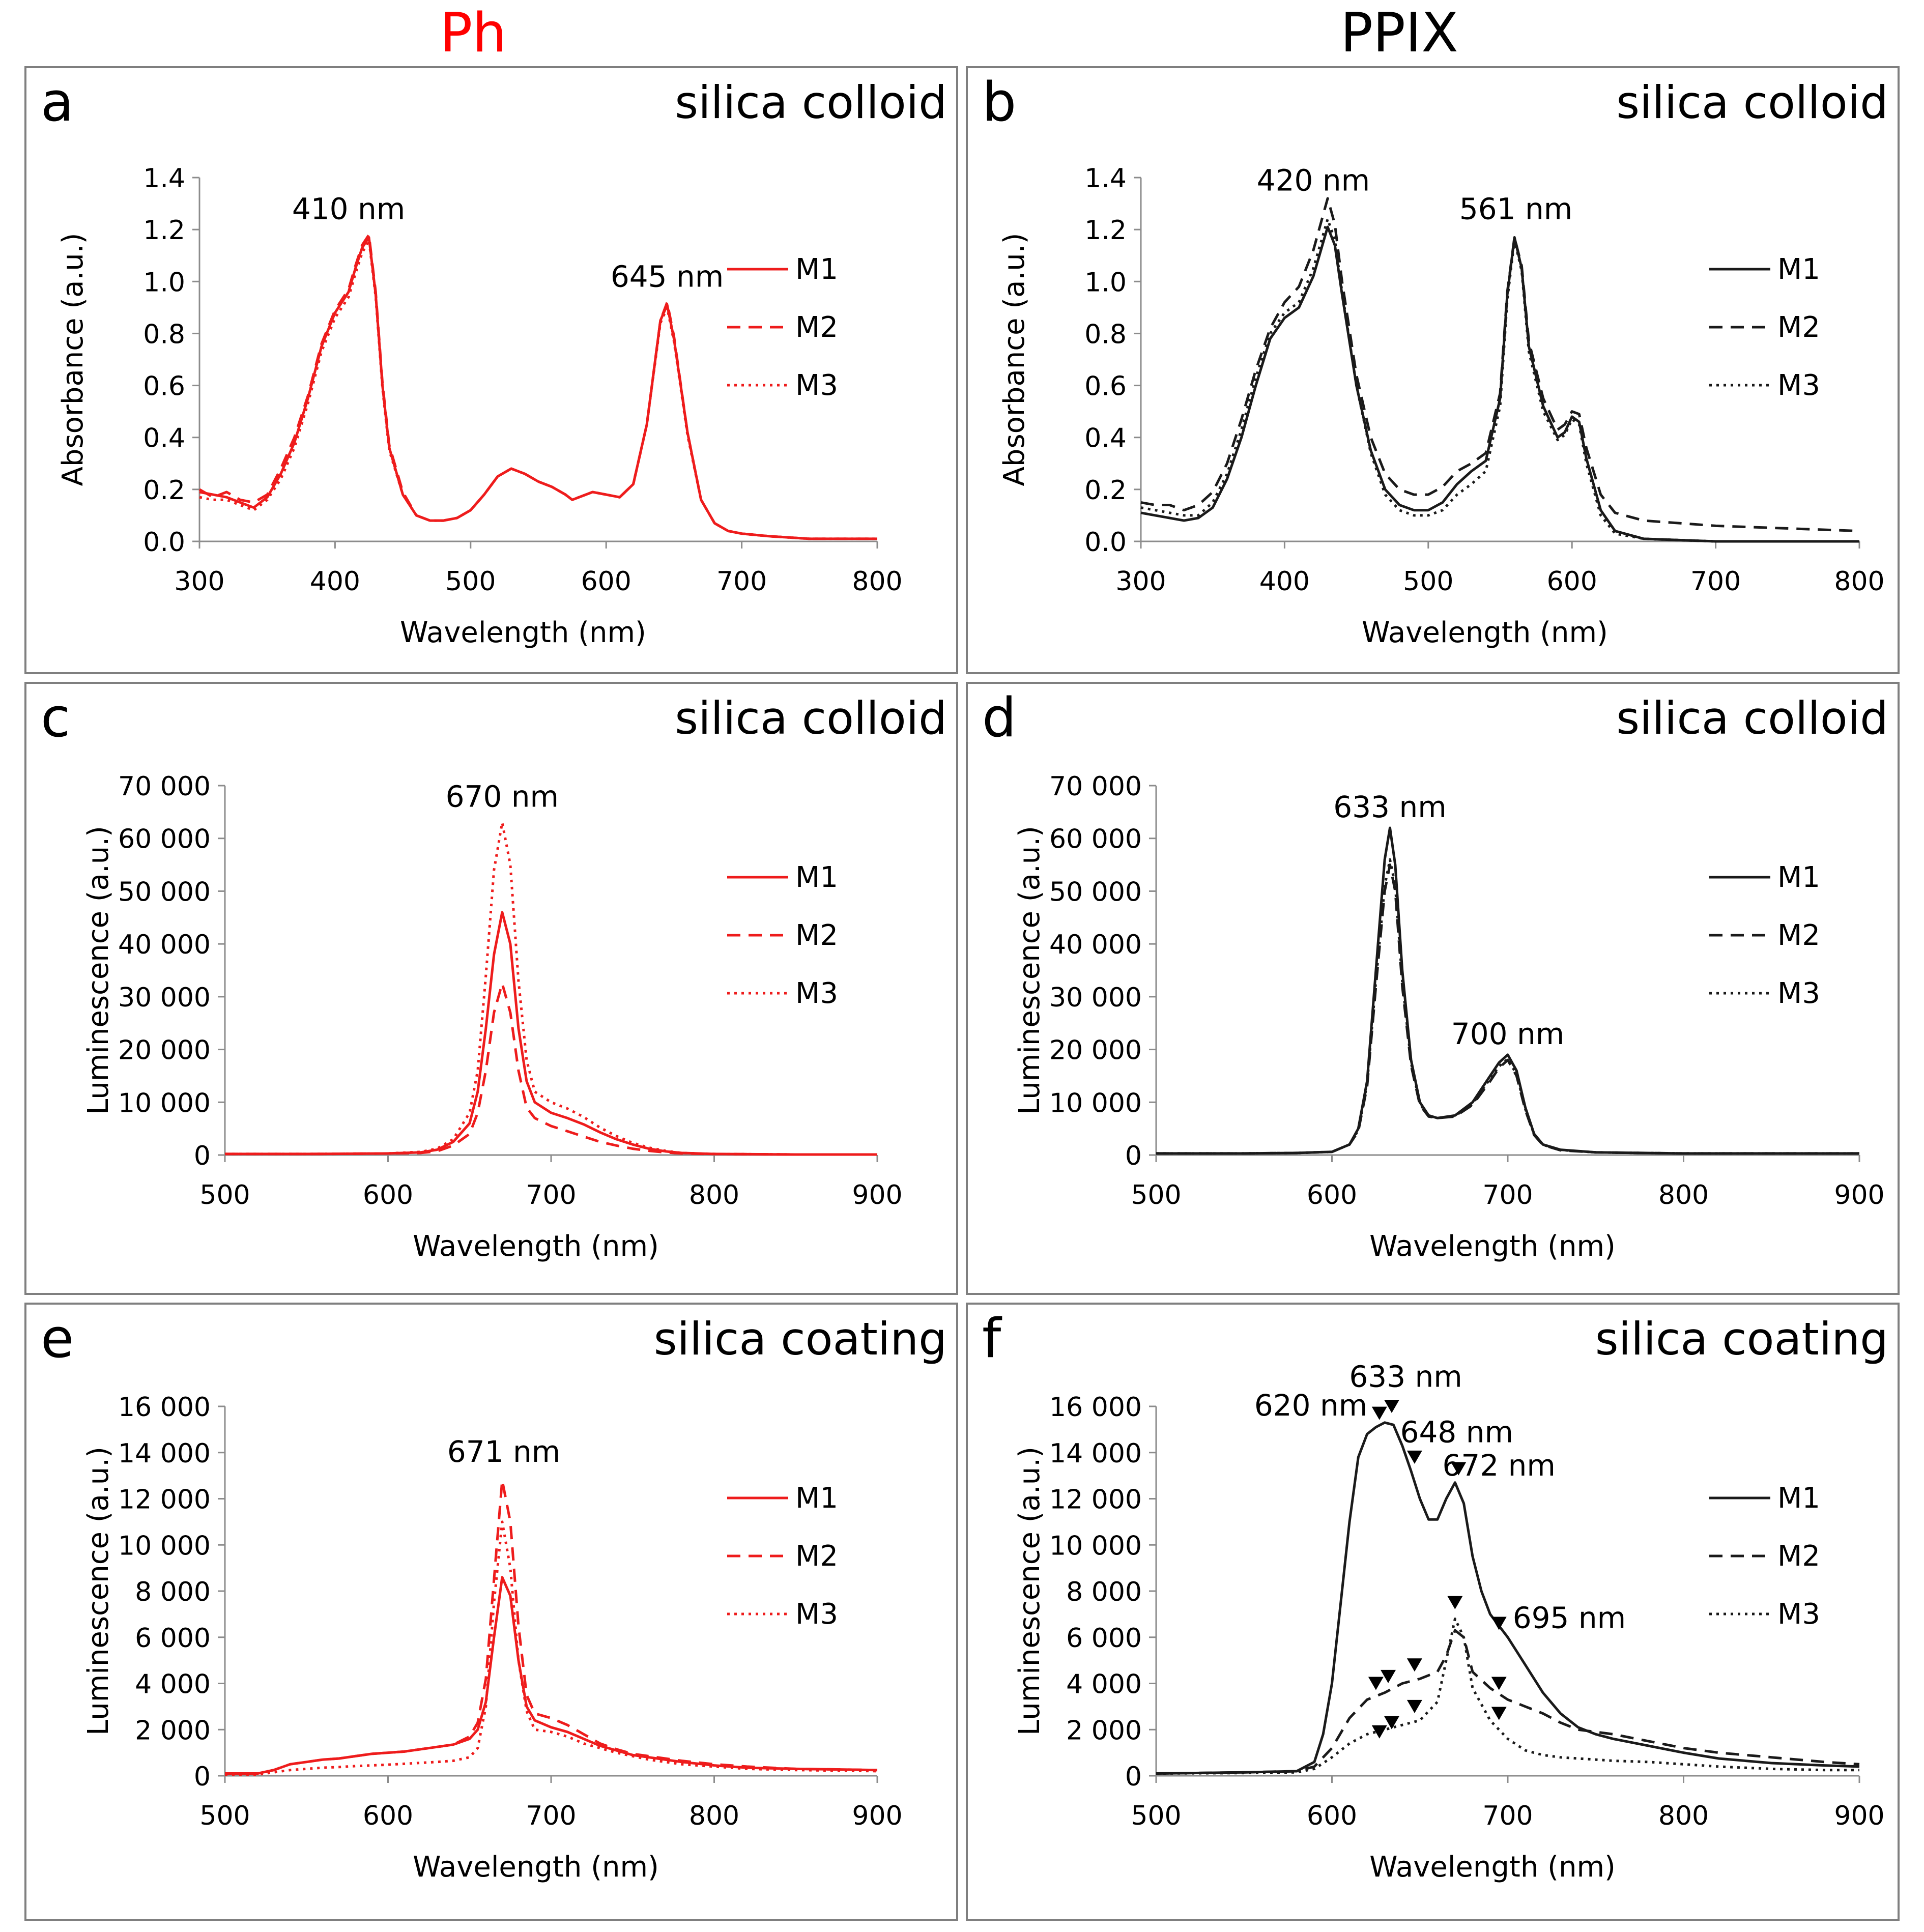  I want to click on panel-letter: d, so click(999, 718).